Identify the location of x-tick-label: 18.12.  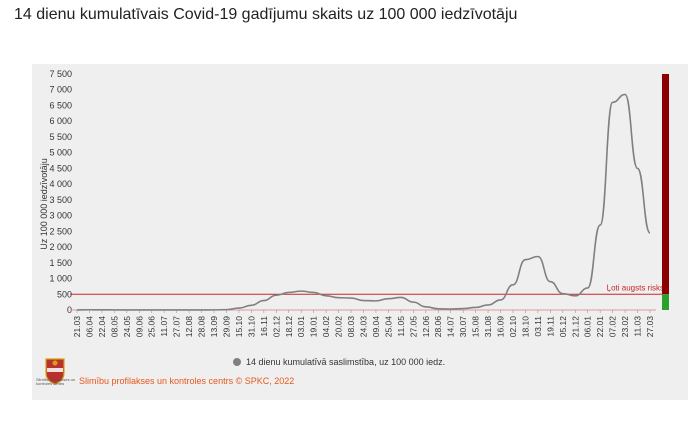
(289, 327).